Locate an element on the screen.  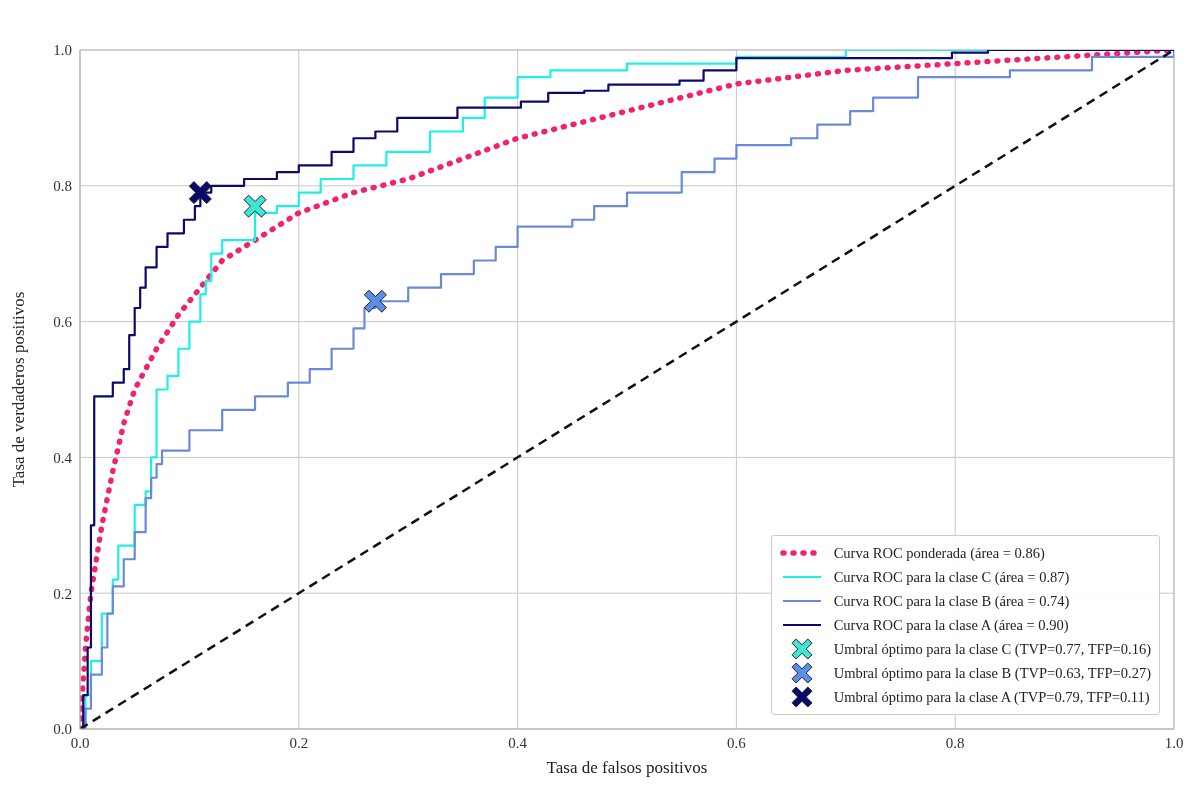
x-axis-title: Tasa de falsos positivos is located at coordinates (627, 767).